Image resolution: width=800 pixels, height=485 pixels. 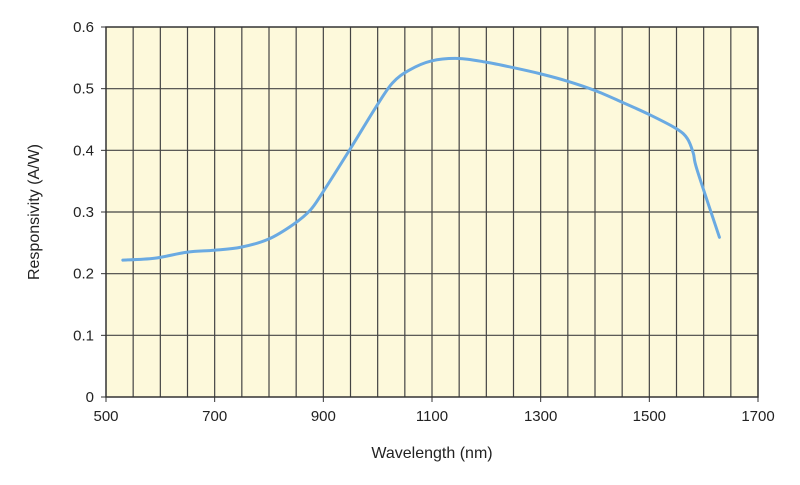 I want to click on y-tick-label: 0.1, so click(x=83, y=335).